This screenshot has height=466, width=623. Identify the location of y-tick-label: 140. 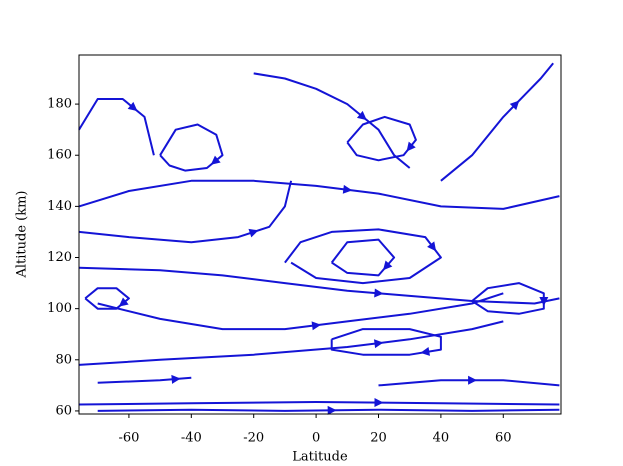
(59, 206).